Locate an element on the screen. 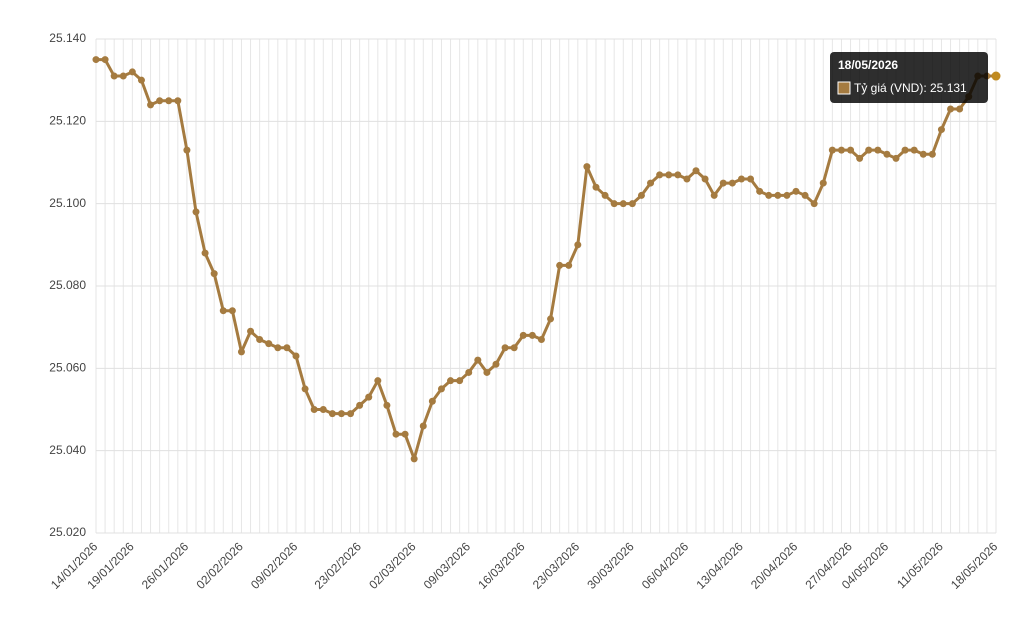  tooltip: 18/05/2026 Tỷ giá (VND): 25.131 is located at coordinates (909, 77).